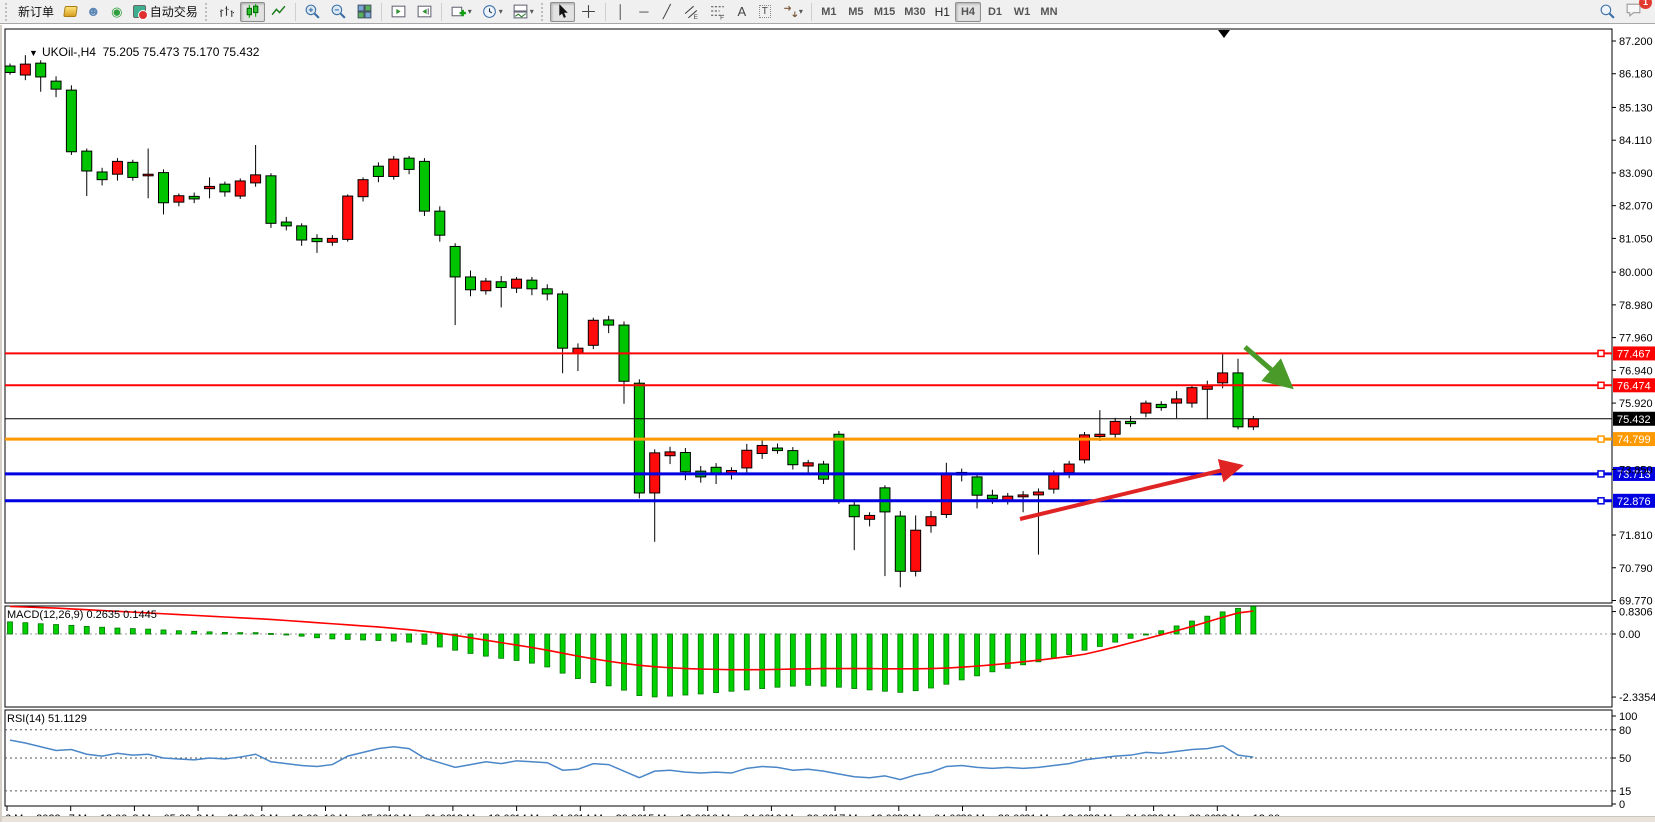  I want to click on svg-text: 70.790, so click(1636, 569).